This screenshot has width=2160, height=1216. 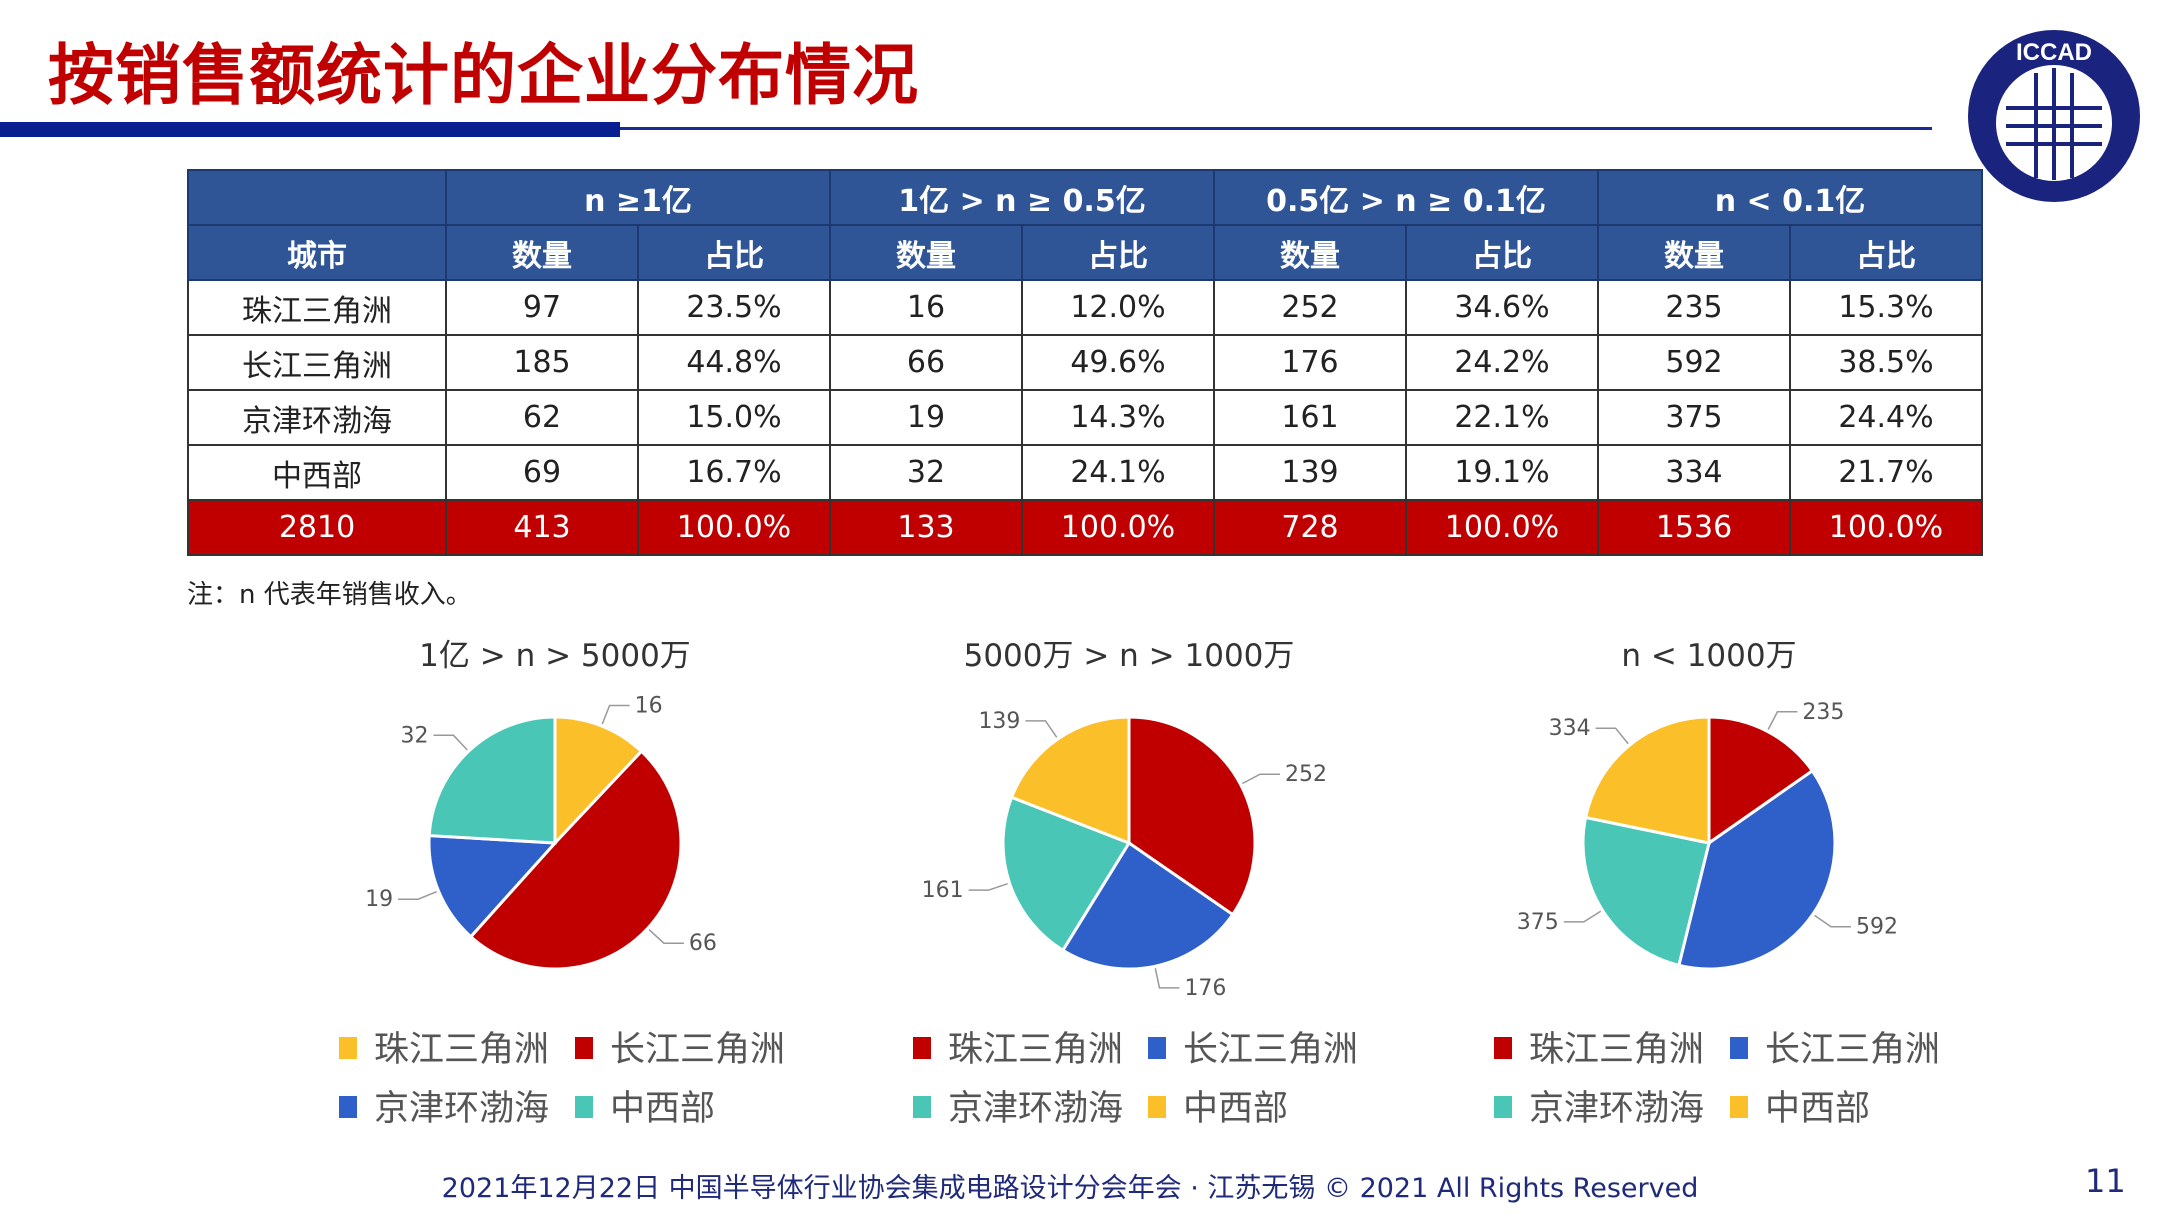 I want to click on data-label: 139, so click(x=999, y=721).